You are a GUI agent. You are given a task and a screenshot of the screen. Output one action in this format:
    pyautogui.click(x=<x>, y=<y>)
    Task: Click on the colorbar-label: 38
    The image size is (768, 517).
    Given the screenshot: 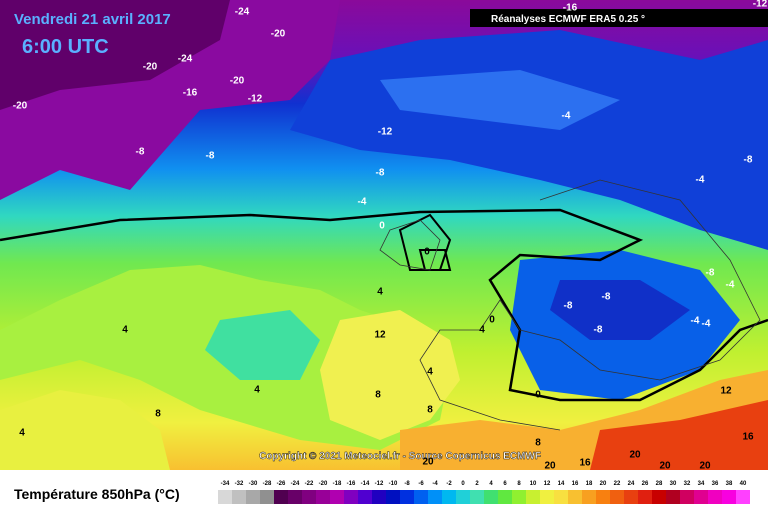 What is the action you would take?
    pyautogui.click(x=729, y=484)
    